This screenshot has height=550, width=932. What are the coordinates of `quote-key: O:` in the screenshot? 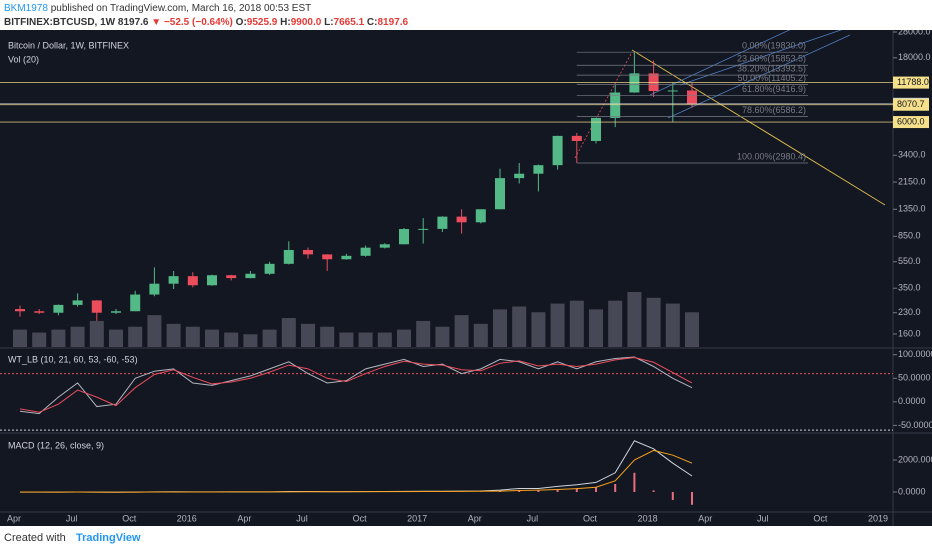 It's located at (241, 22).